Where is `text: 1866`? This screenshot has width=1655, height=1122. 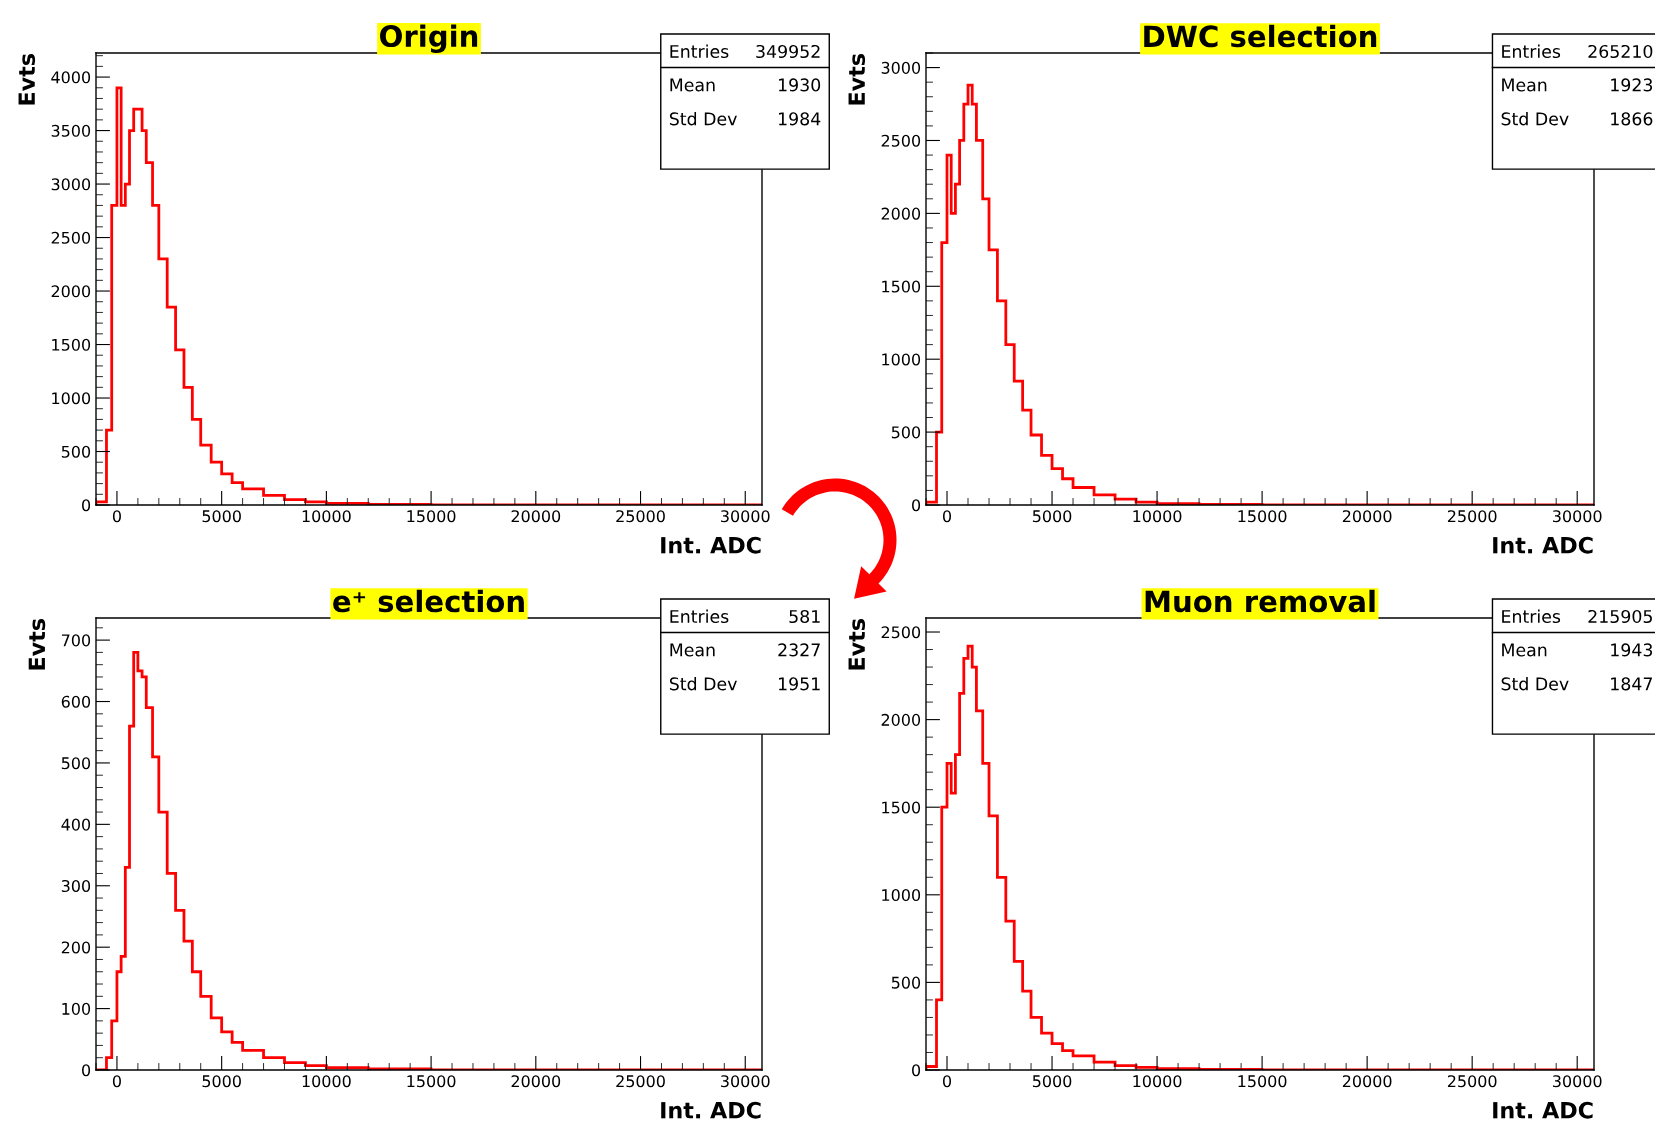 text: 1866 is located at coordinates (1632, 119).